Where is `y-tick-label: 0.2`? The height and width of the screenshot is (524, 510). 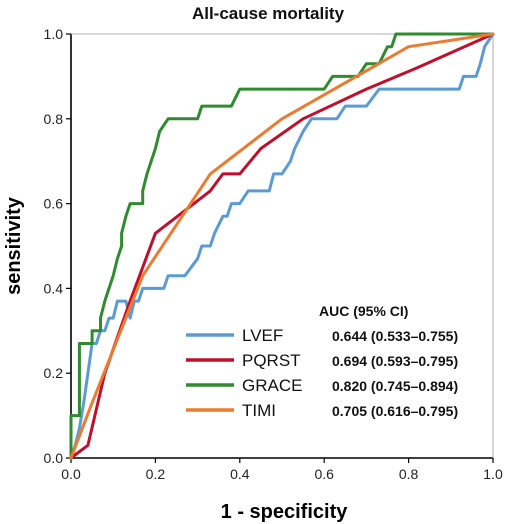 y-tick-label: 0.2 is located at coordinates (54, 373).